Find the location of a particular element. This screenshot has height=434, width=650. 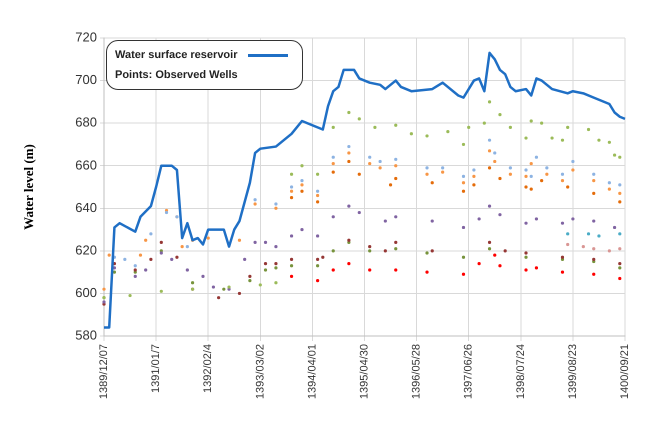

x-tick-label: 1391/01/7 is located at coordinates (156, 368).